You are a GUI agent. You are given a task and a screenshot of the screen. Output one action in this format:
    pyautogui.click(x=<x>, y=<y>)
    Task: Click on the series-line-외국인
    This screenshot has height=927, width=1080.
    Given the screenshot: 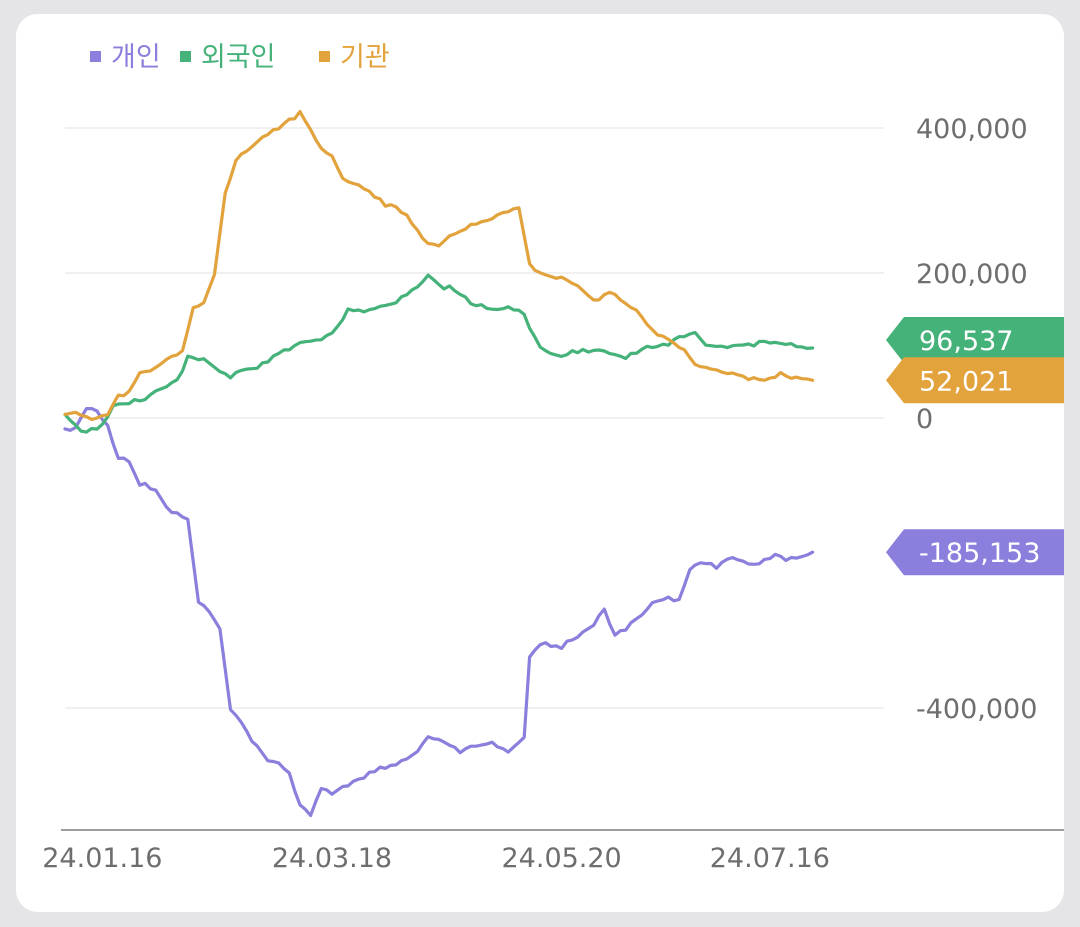 What is the action you would take?
    pyautogui.click(x=439, y=353)
    